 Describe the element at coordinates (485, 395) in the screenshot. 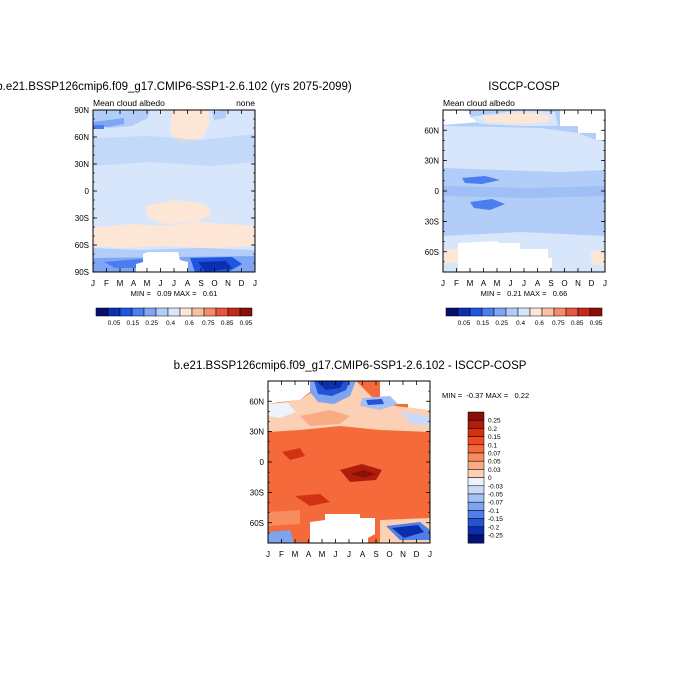

I see `min-max-stats: MIN = -0.37 MAX = 0.22` at that location.